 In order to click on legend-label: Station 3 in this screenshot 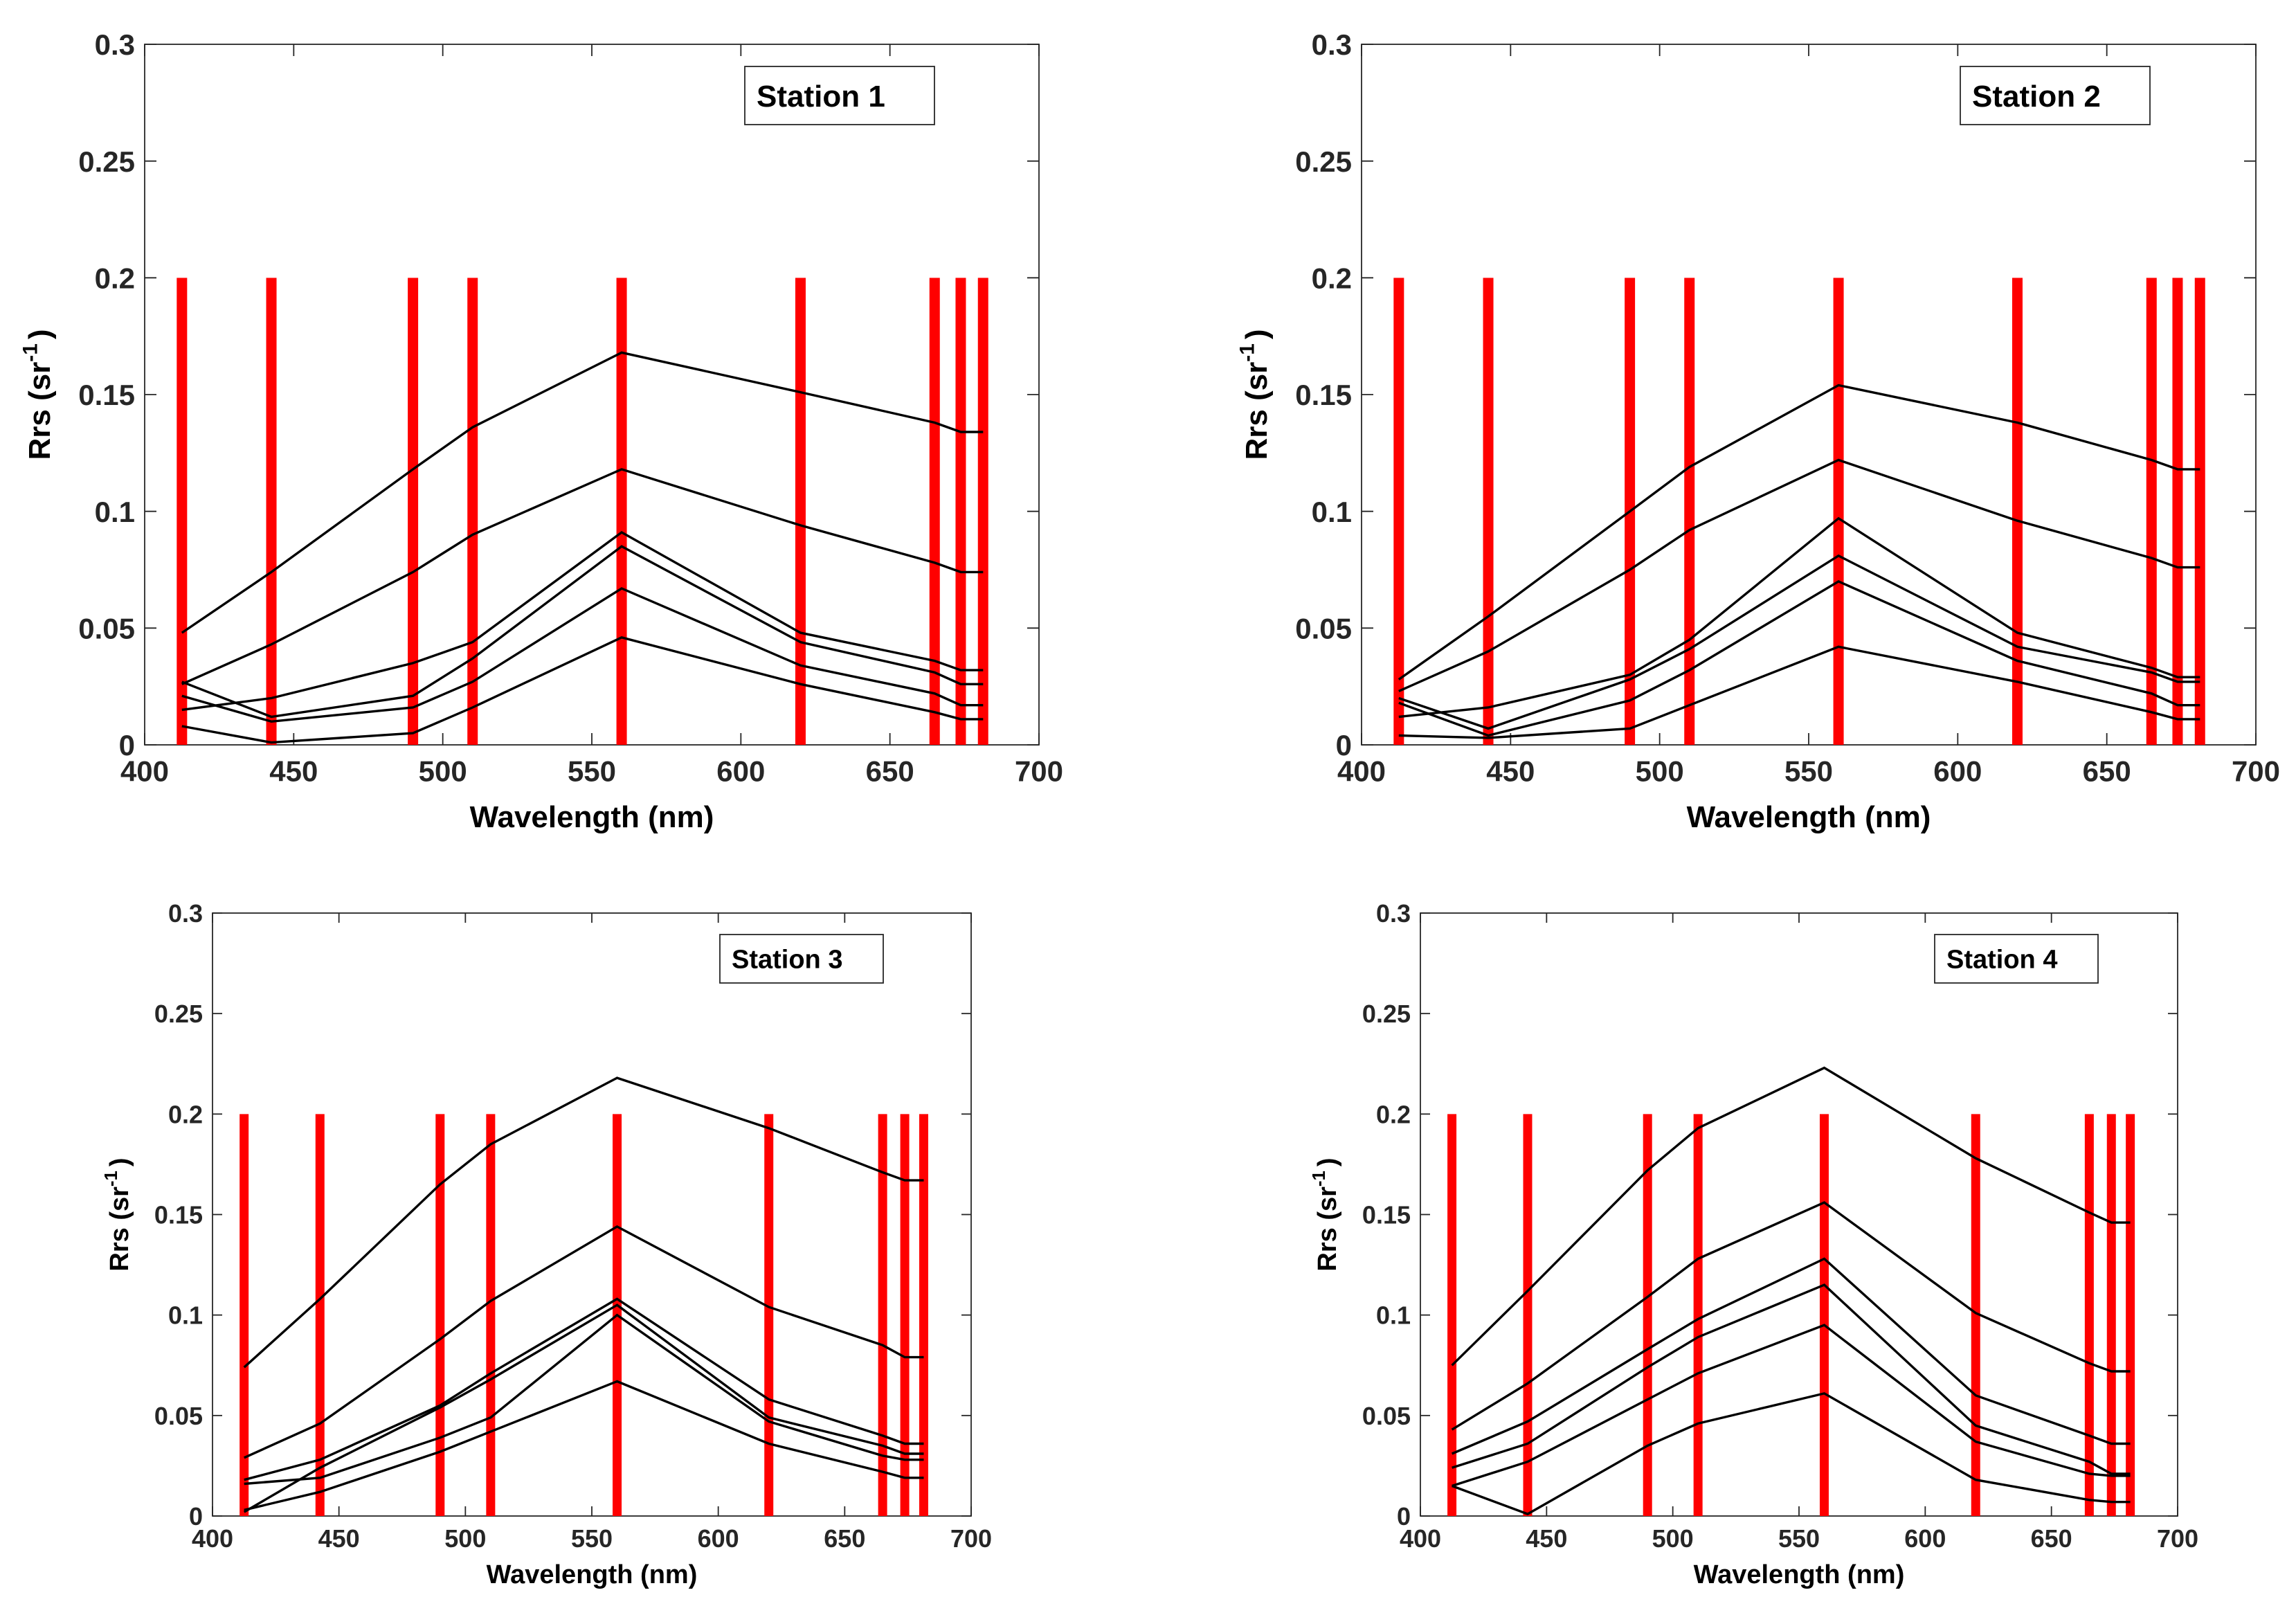, I will do `click(787, 960)`.